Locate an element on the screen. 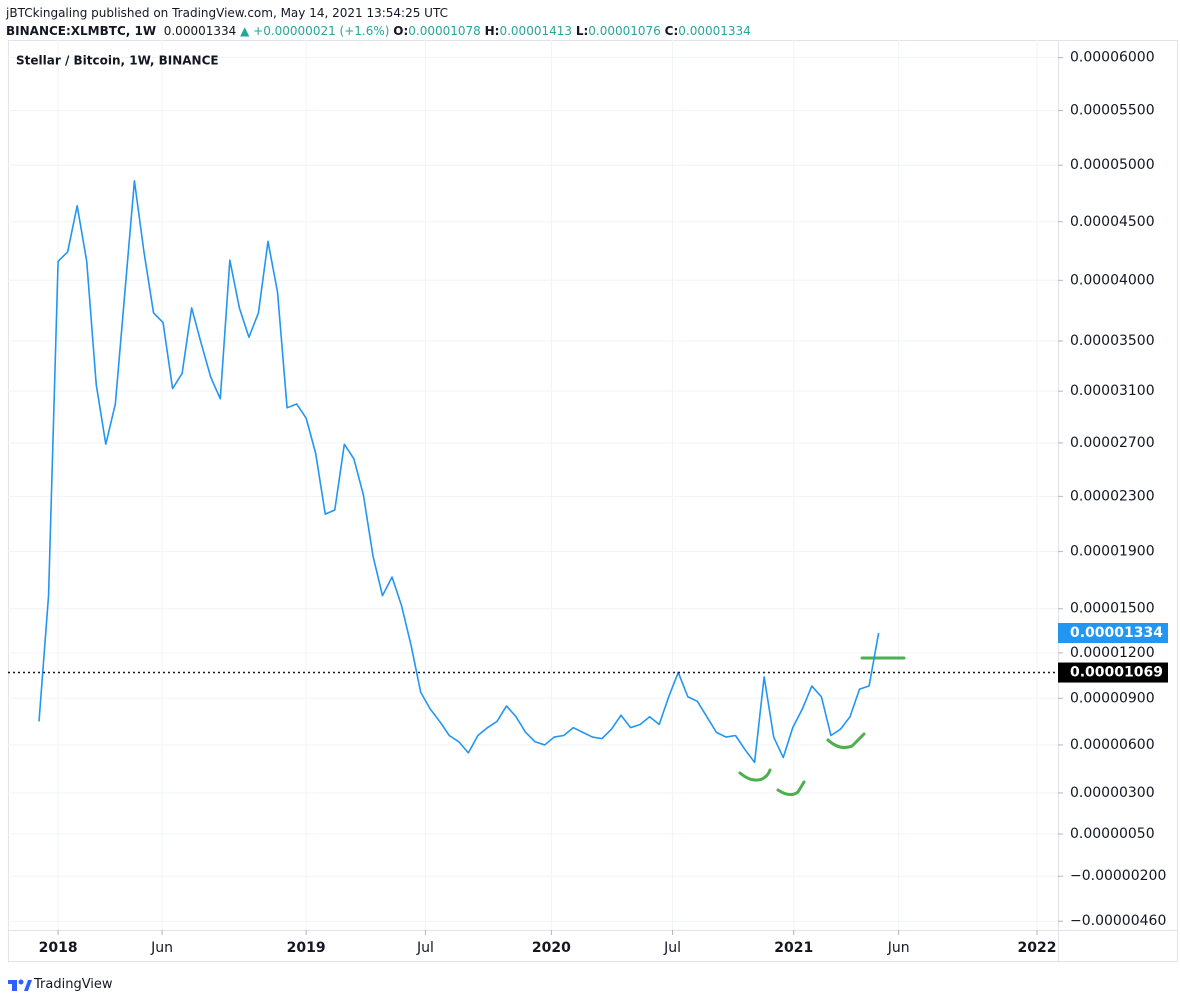 The image size is (1180, 1003). y-tick-label: 0.00004500 is located at coordinates (1112, 222).